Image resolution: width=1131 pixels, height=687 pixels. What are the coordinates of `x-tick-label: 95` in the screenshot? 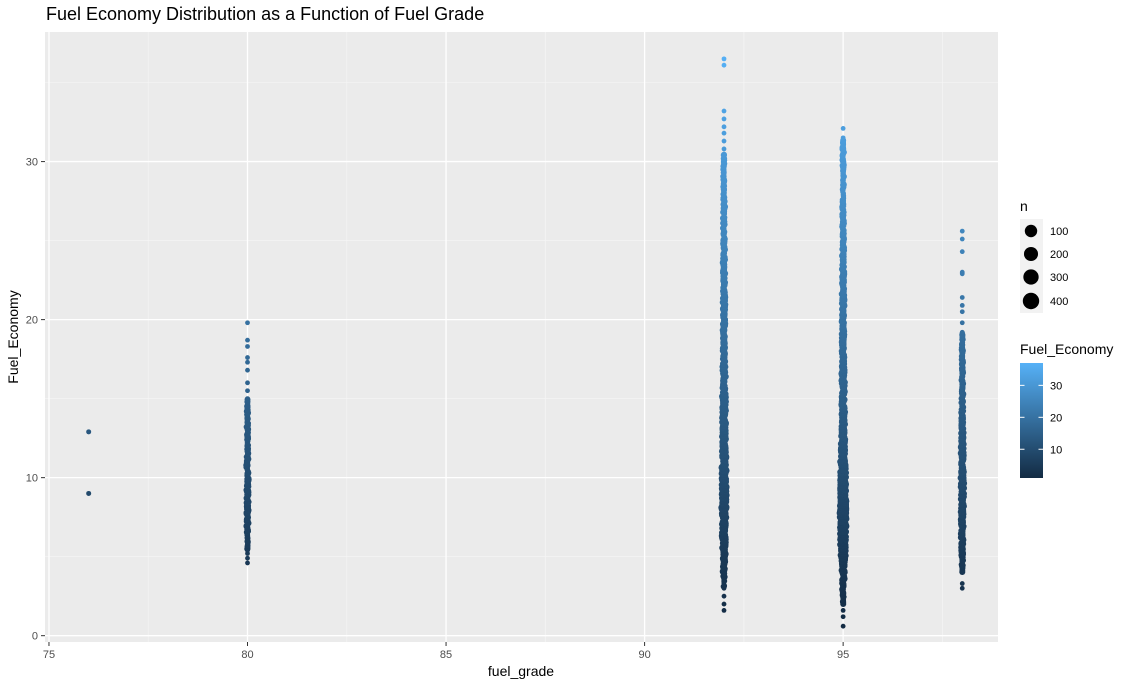 It's located at (843, 655).